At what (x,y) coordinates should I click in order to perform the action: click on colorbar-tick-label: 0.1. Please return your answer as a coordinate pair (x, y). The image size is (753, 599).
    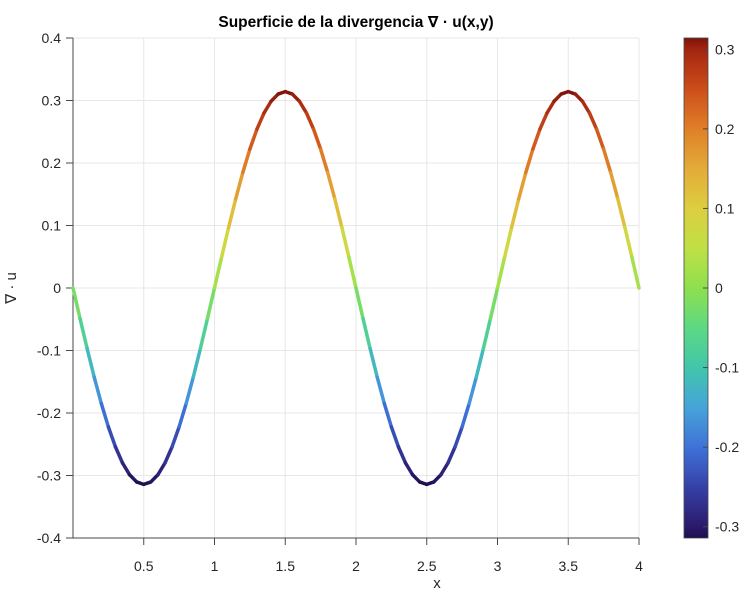
    Looking at the image, I should click on (725, 208).